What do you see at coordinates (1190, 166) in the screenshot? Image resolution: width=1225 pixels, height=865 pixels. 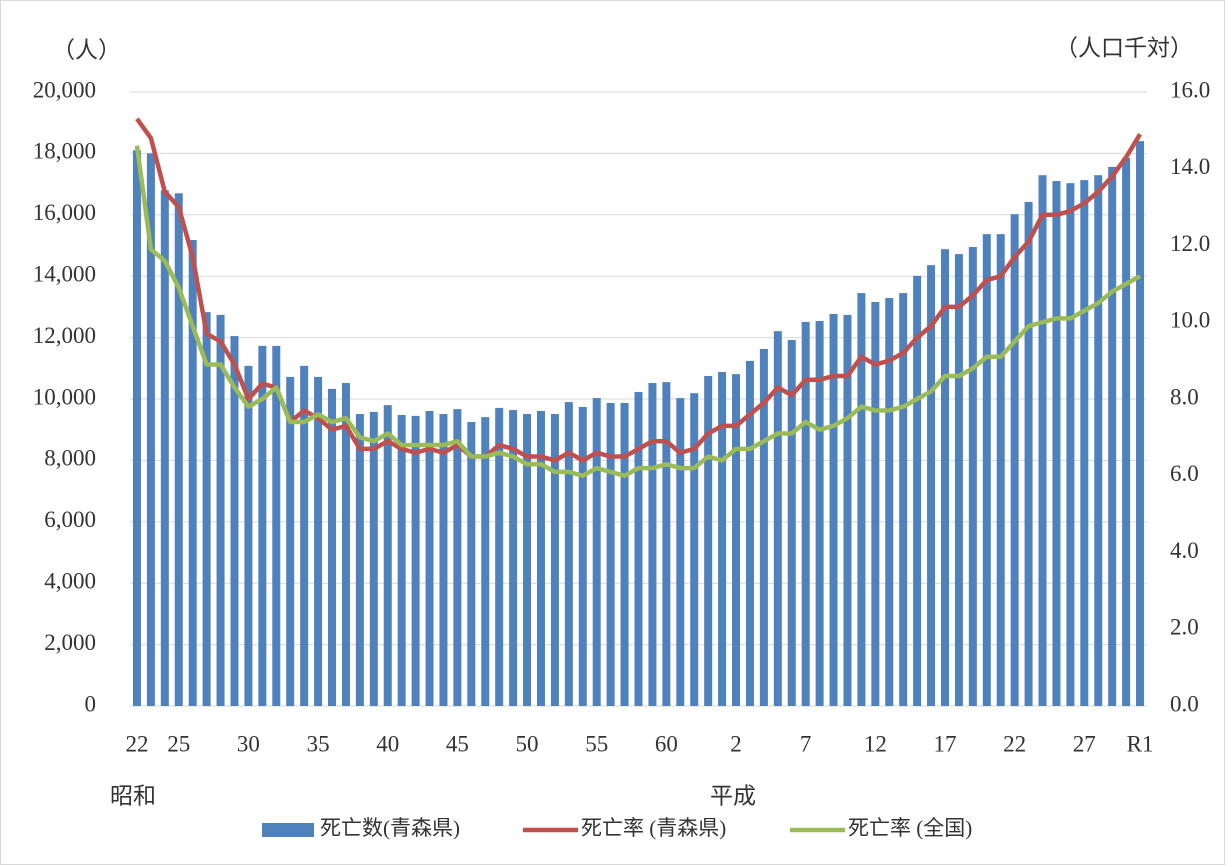 I see `y2-tick-label: 14.0` at bounding box center [1190, 166].